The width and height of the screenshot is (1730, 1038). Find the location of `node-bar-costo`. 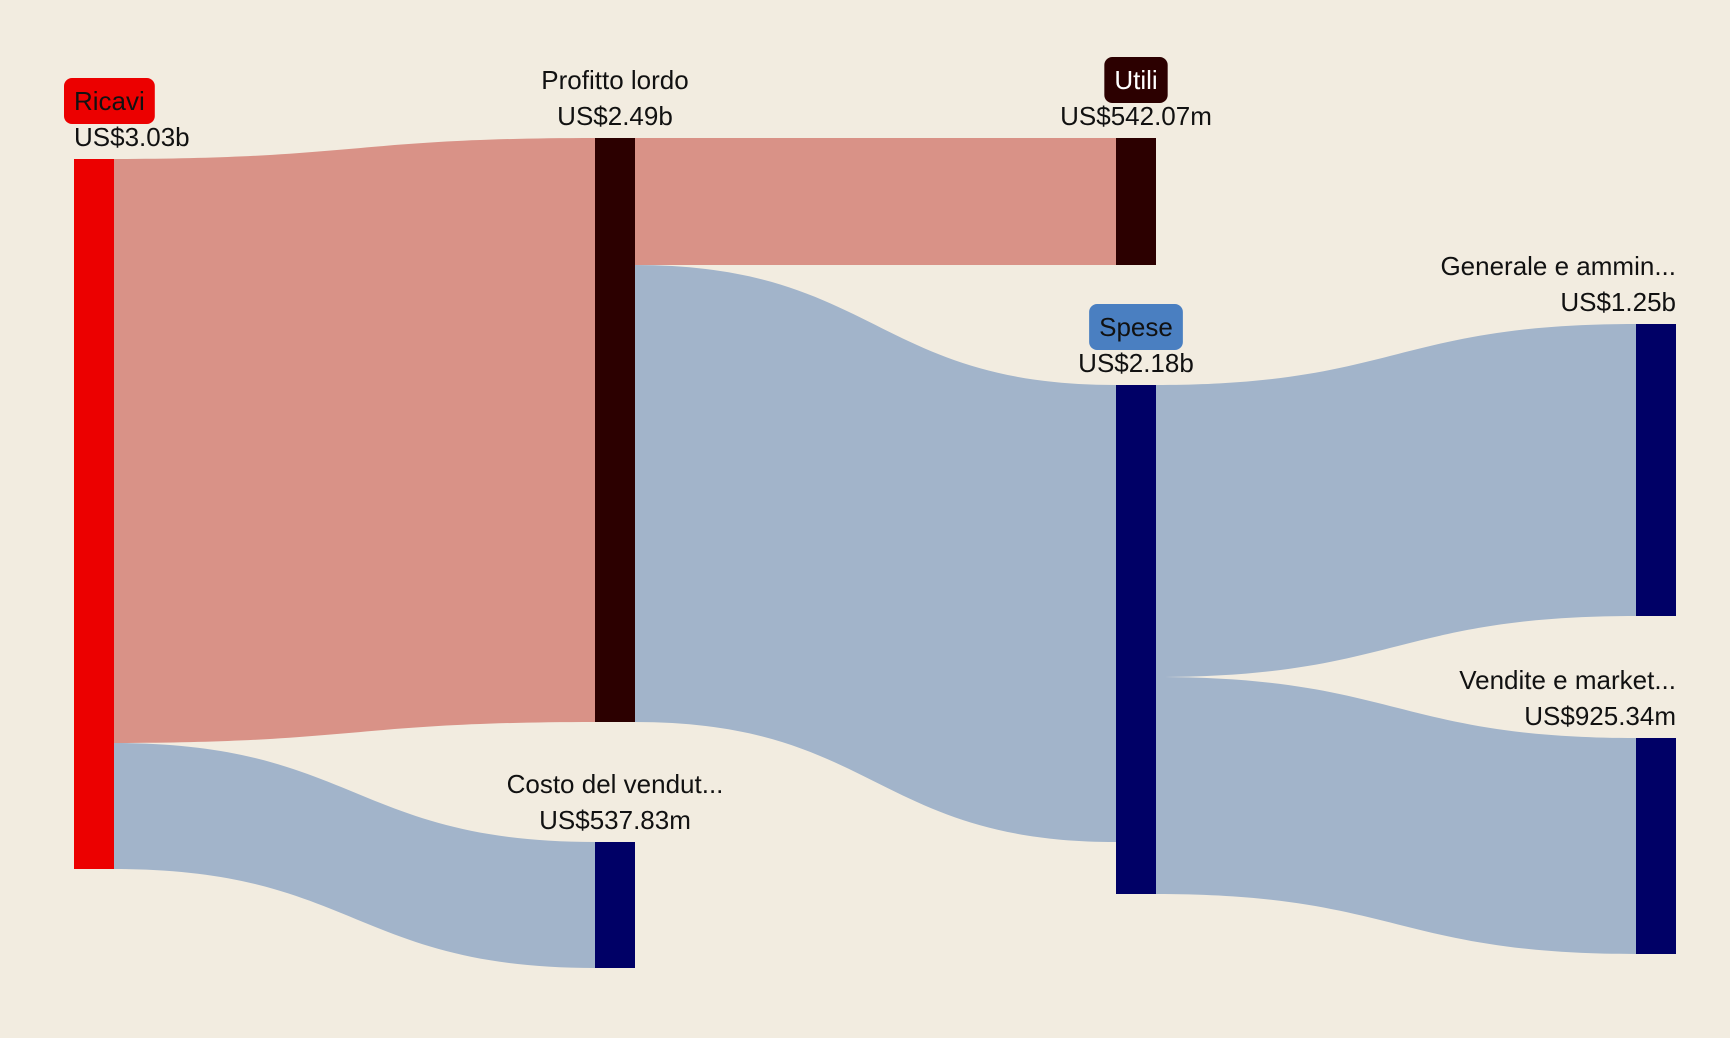

node-bar-costo is located at coordinates (615, 905).